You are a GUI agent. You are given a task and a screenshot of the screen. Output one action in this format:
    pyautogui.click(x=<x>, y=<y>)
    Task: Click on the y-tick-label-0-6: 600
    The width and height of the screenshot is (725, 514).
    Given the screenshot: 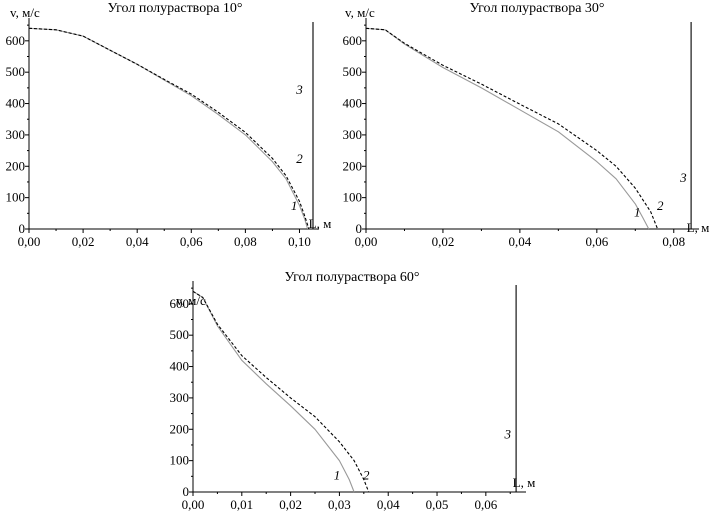 What is the action you would take?
    pyautogui.click(x=16, y=40)
    